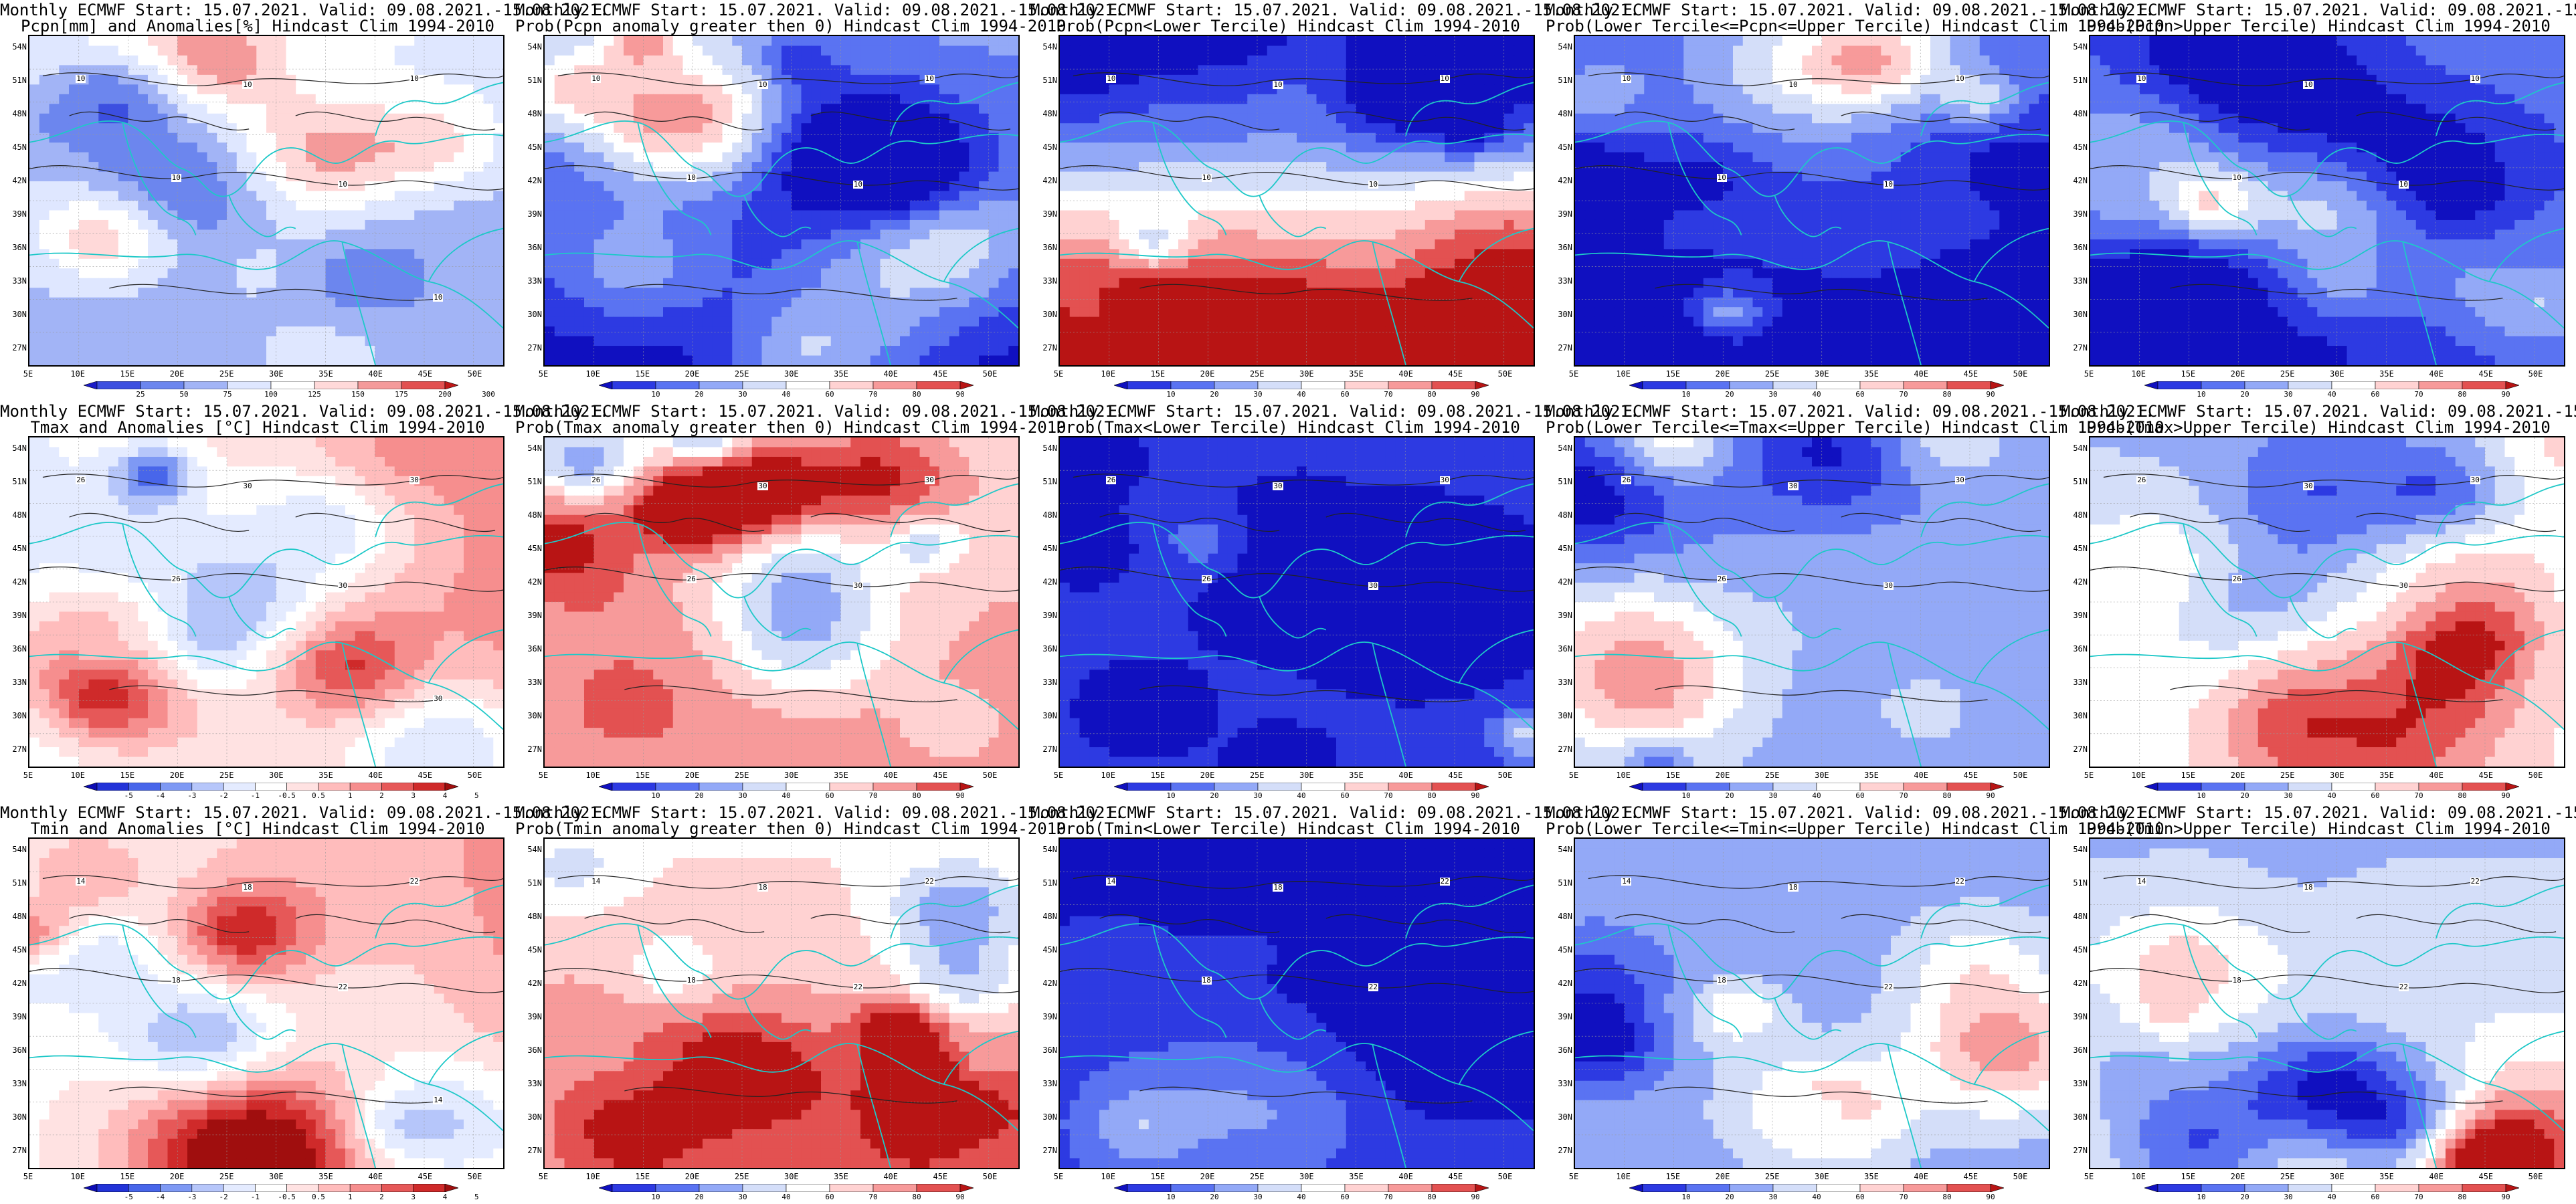 The height and width of the screenshot is (1204, 2576). What do you see at coordinates (1565, 615) in the screenshot?
I see `lat-tick-label: 39N` at bounding box center [1565, 615].